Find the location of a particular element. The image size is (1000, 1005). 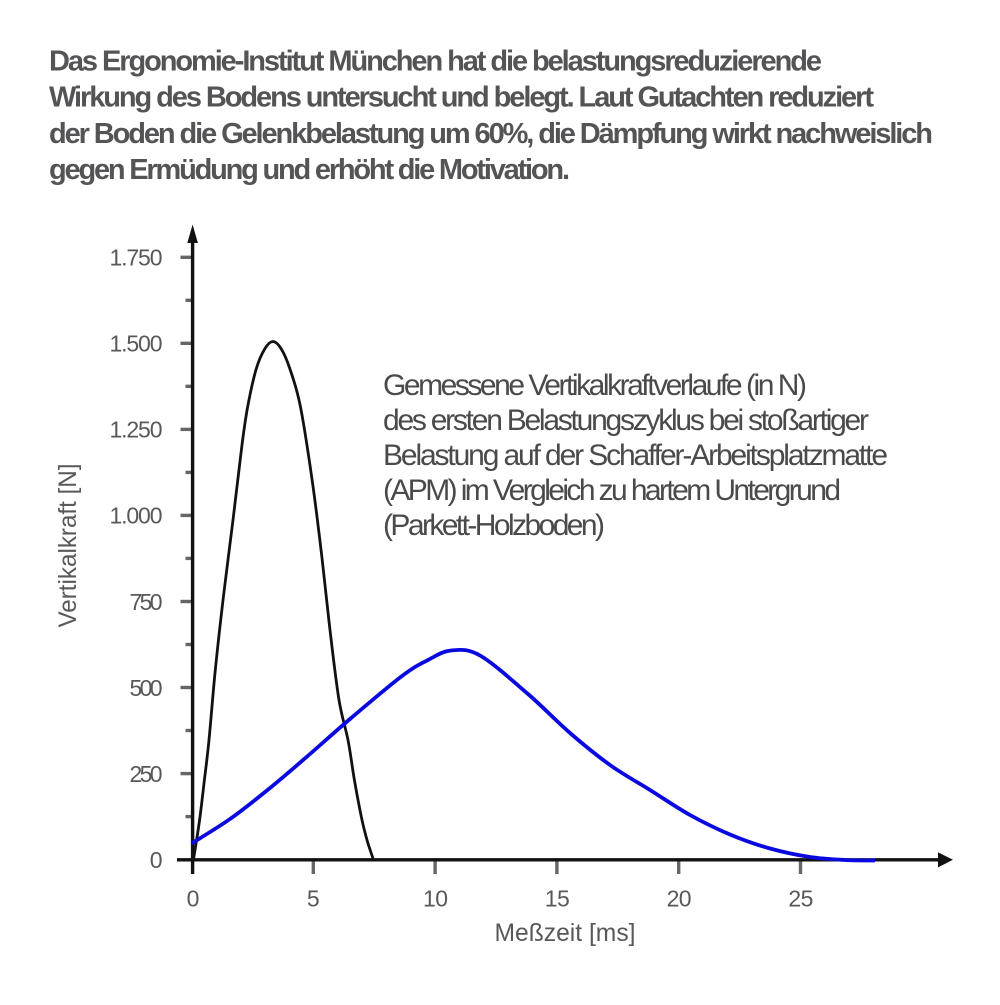

svg-text: 25 is located at coordinates (800, 899).